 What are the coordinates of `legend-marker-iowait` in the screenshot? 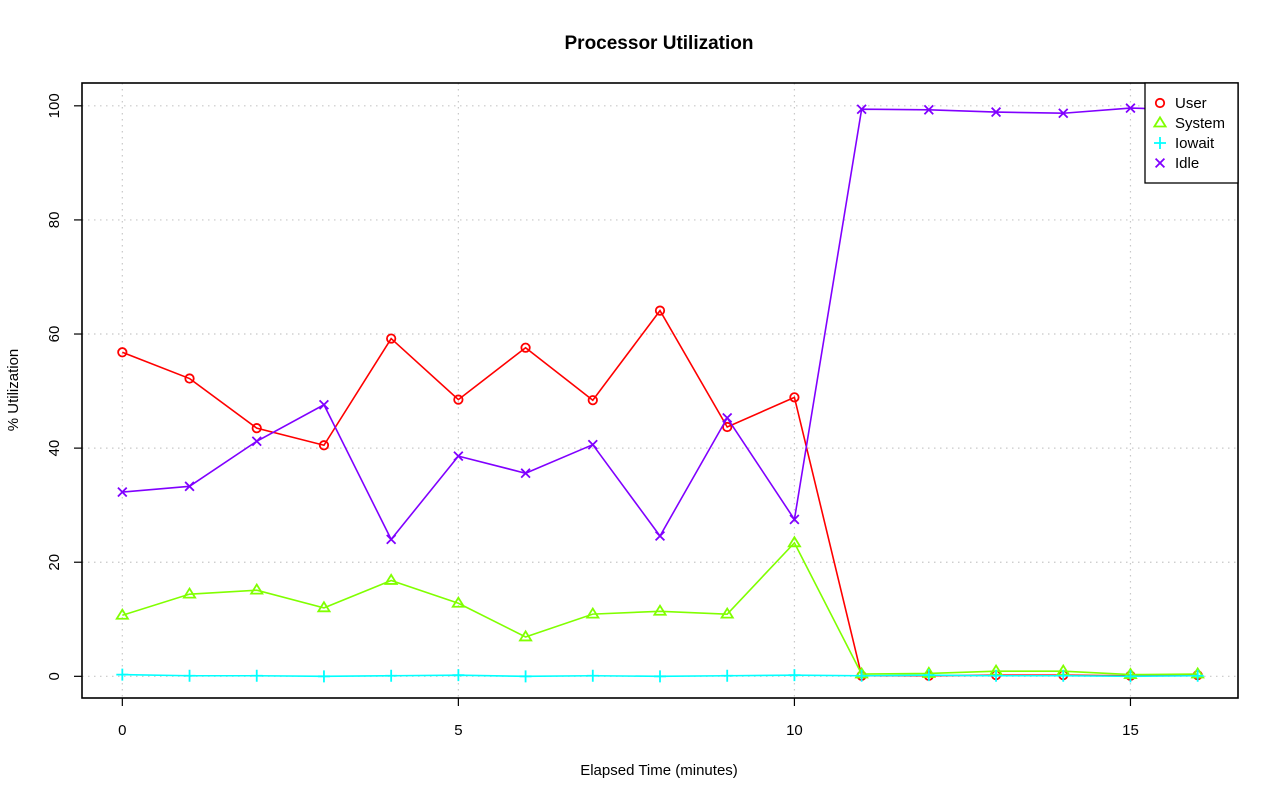 It's located at (1160, 143).